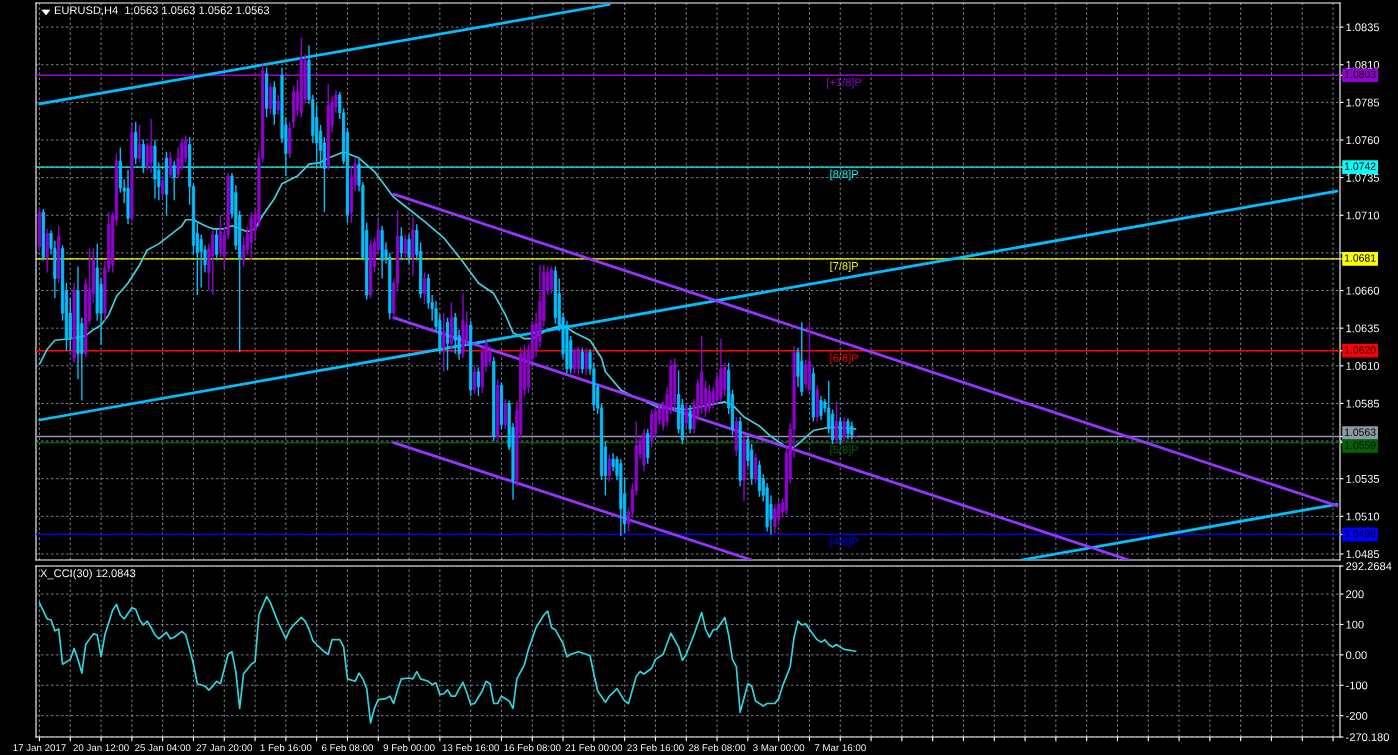 This screenshot has height=755, width=1398. What do you see at coordinates (532, 747) in the screenshot?
I see `x-tick-label: 16 Feb 08:00` at bounding box center [532, 747].